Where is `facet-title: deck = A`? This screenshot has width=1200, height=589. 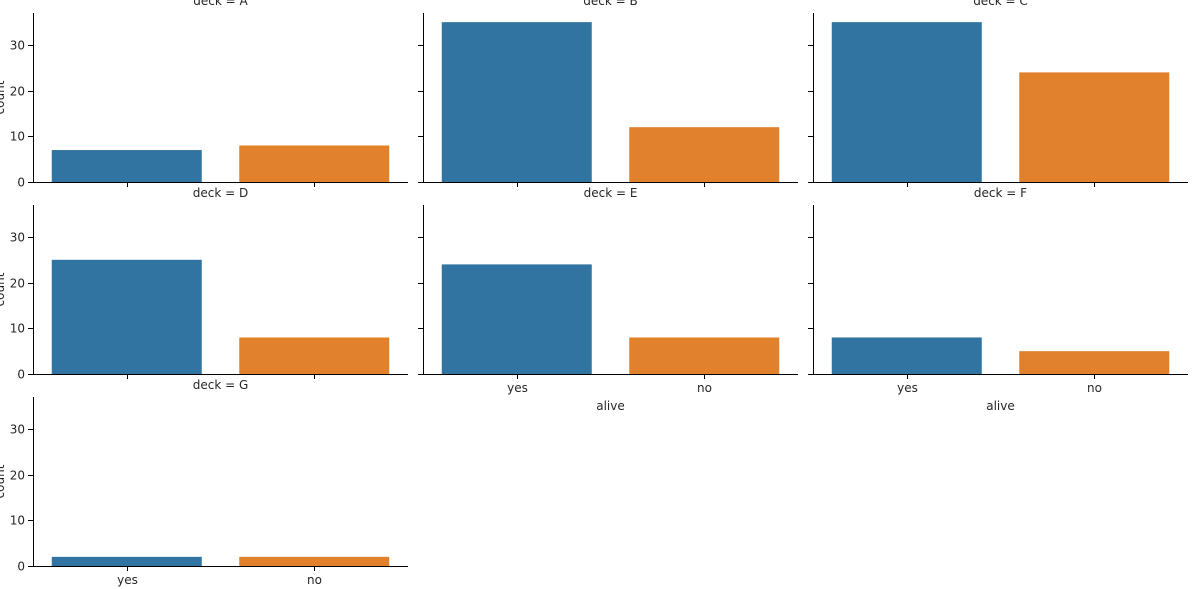 facet-title: deck = A is located at coordinates (220, 4).